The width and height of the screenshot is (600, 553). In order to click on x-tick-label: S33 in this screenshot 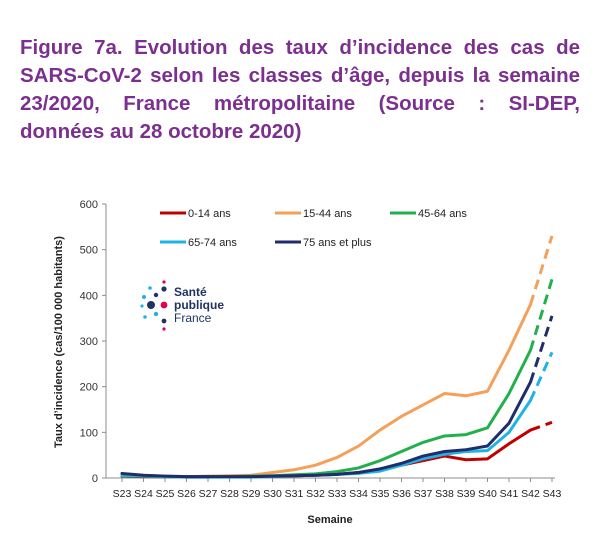, I will do `click(337, 494)`.